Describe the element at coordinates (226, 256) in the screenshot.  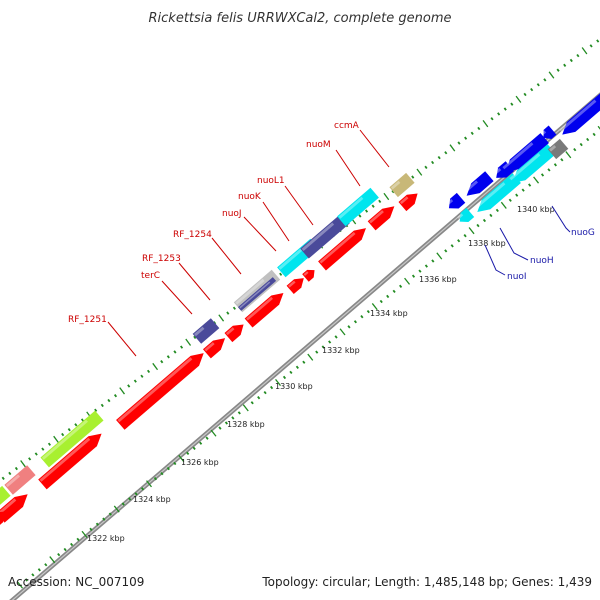
I see `leader-rf1254` at that location.